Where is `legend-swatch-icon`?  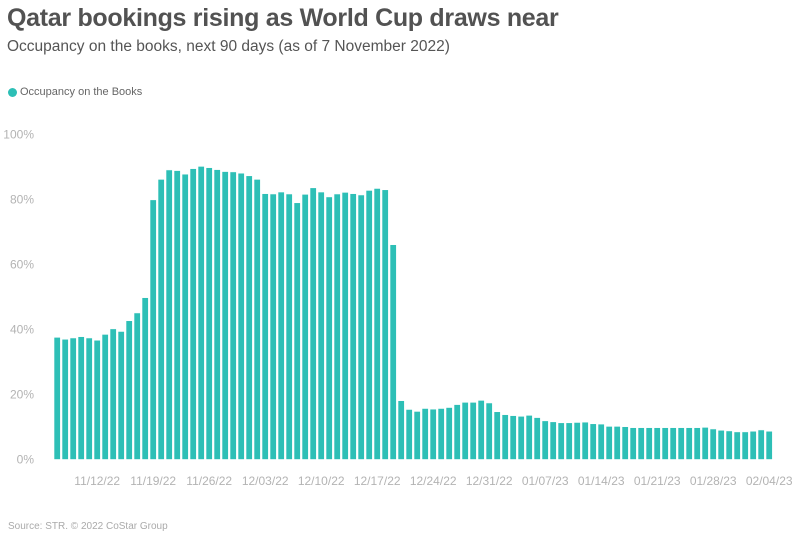 legend-swatch-icon is located at coordinates (12, 92).